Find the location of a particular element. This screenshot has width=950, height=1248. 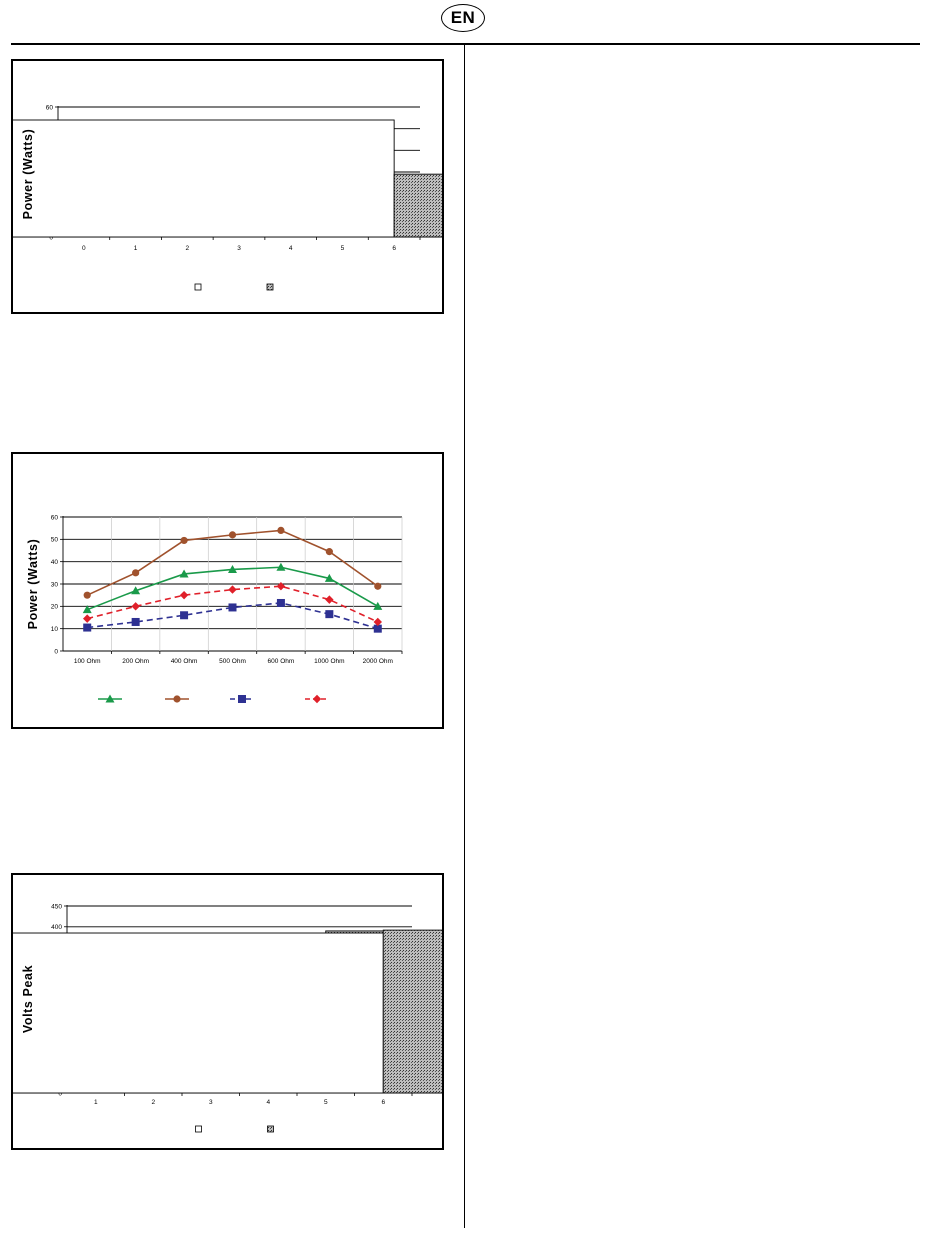

point-series-3-2000 Ohm is located at coordinates (377, 628).